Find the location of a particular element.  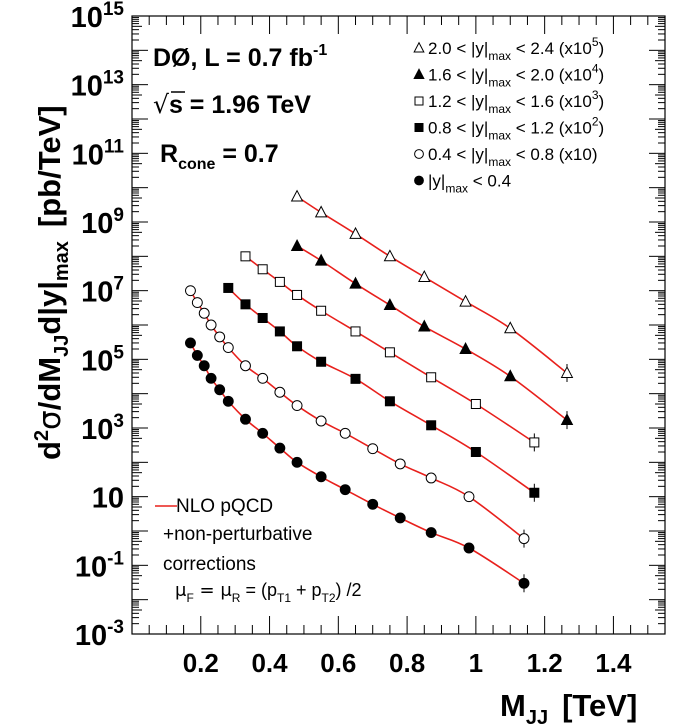

theory-scale-label: μF = μR = (pT1 + pT2) /2 is located at coordinates (268, 592).